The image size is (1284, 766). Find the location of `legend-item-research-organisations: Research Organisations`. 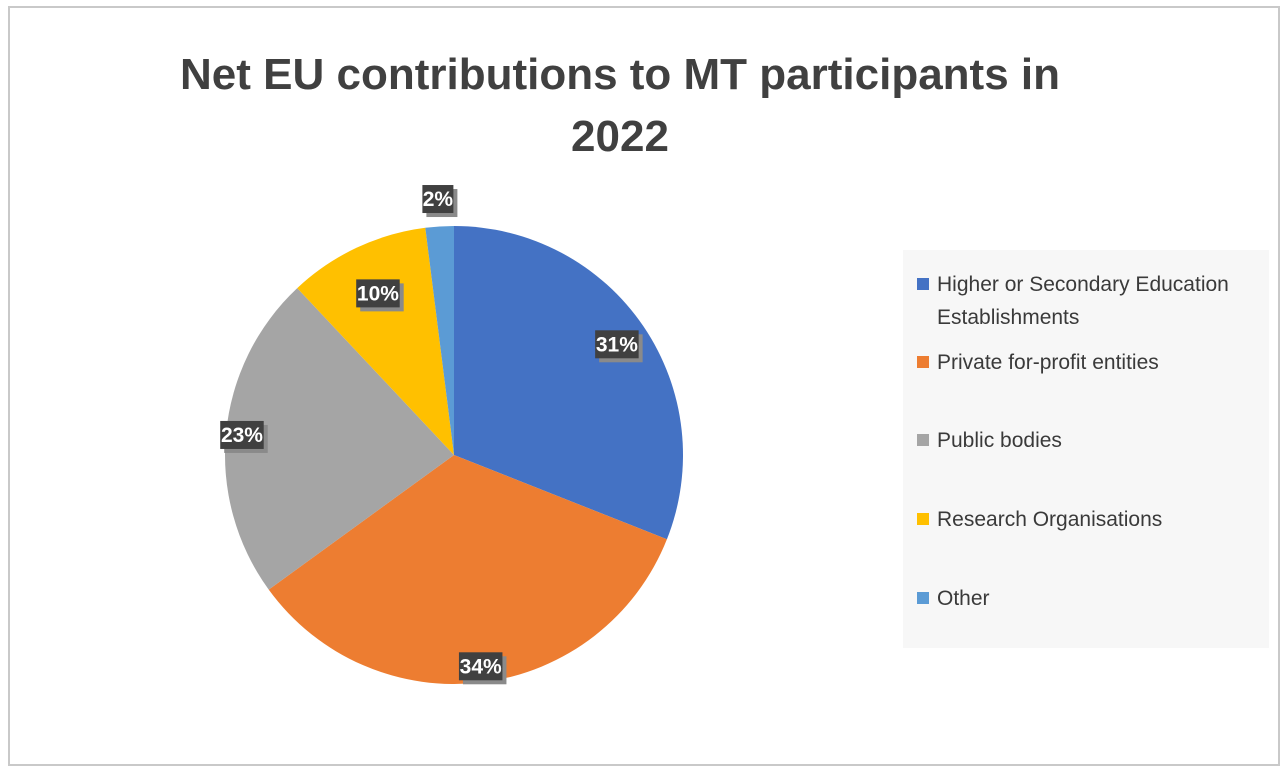

legend-item-research-organisations: Research Organisations is located at coordinates (1092, 519).